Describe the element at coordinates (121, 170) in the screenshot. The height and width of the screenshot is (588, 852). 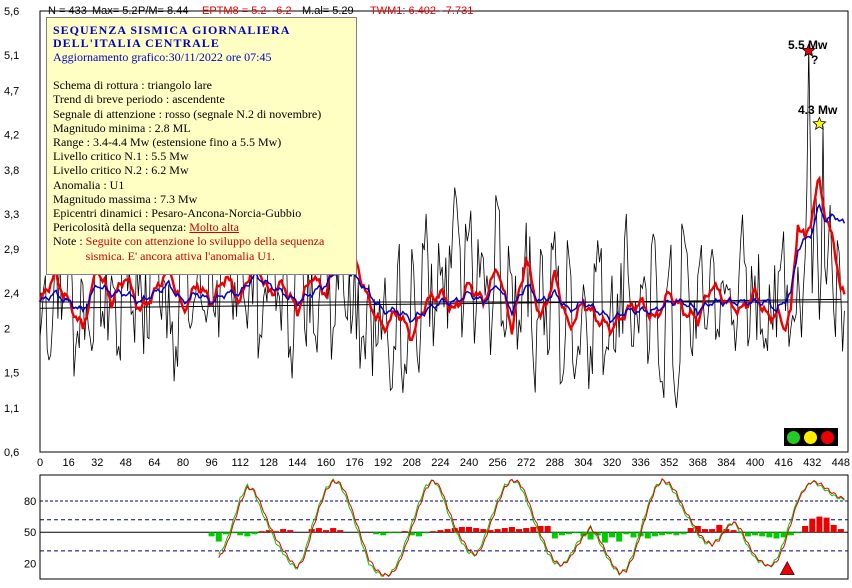
I see `info-line: Livello critico N.2 : 6.2 Mw` at that location.